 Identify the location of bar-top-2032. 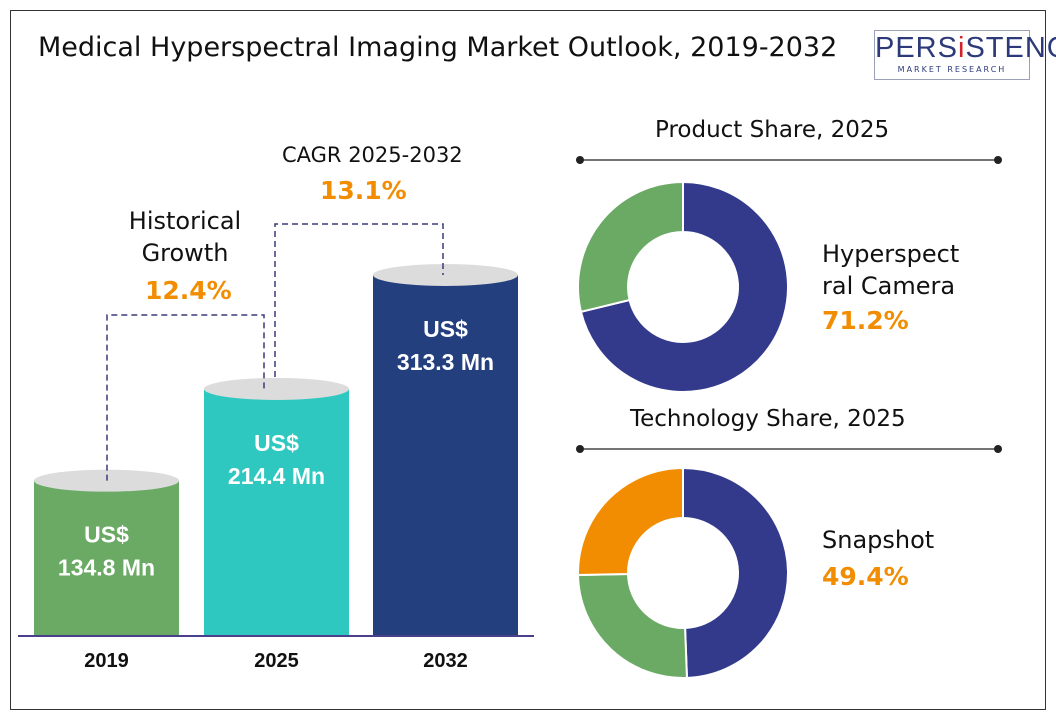
(445, 275).